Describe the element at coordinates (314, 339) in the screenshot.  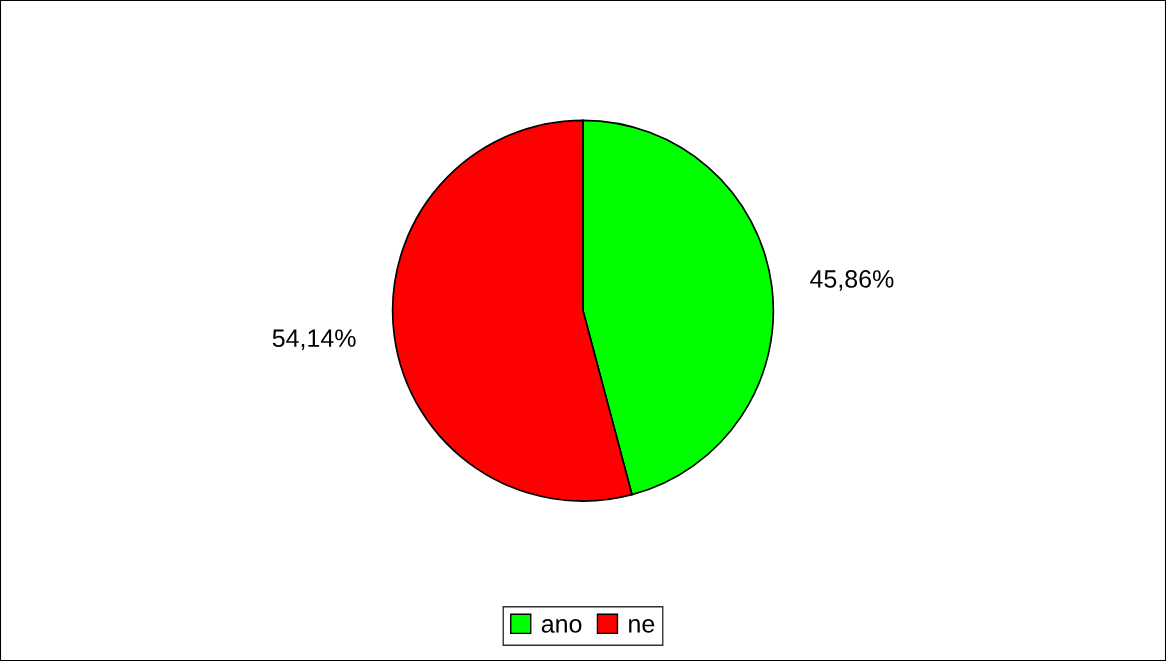
I see `data-label: 54,14%` at that location.